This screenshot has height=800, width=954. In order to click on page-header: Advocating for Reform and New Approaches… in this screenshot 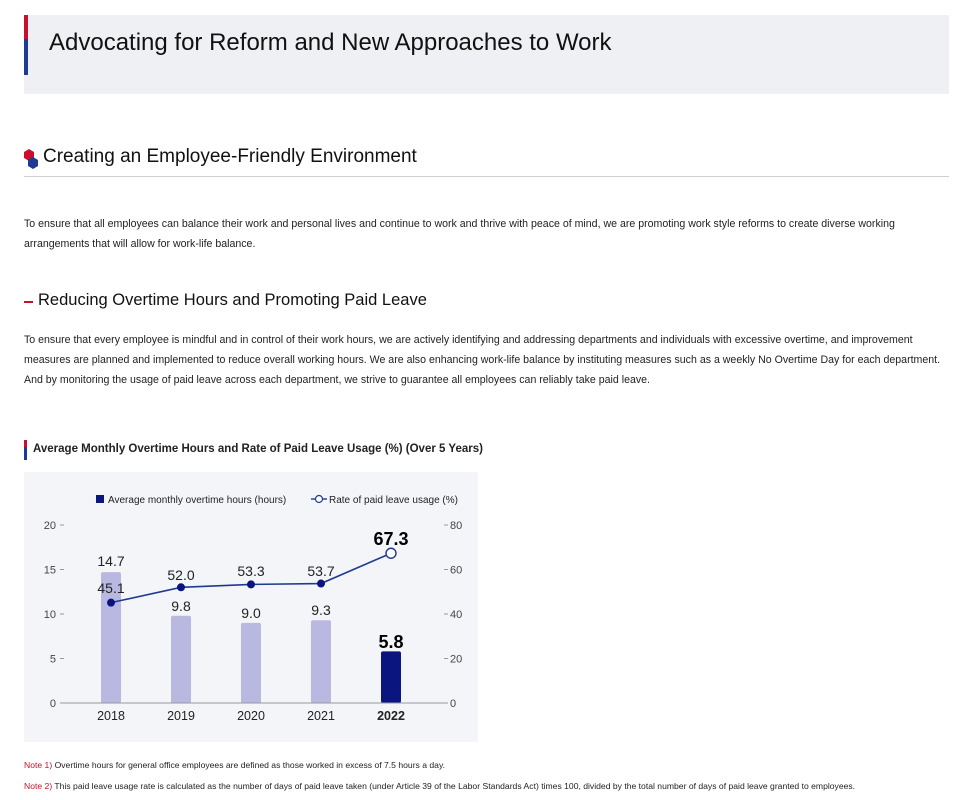, I will do `click(486, 54)`.